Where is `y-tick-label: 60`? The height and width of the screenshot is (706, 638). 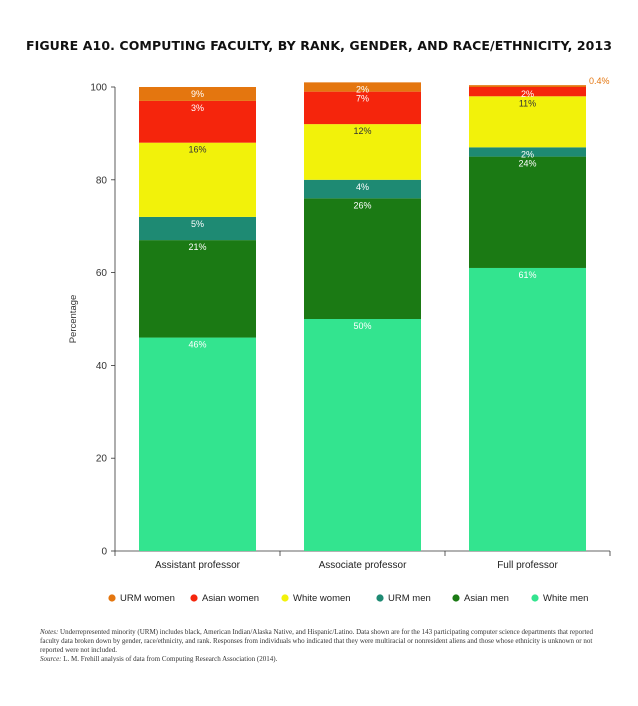
y-tick-label: 60 is located at coordinates (102, 273).